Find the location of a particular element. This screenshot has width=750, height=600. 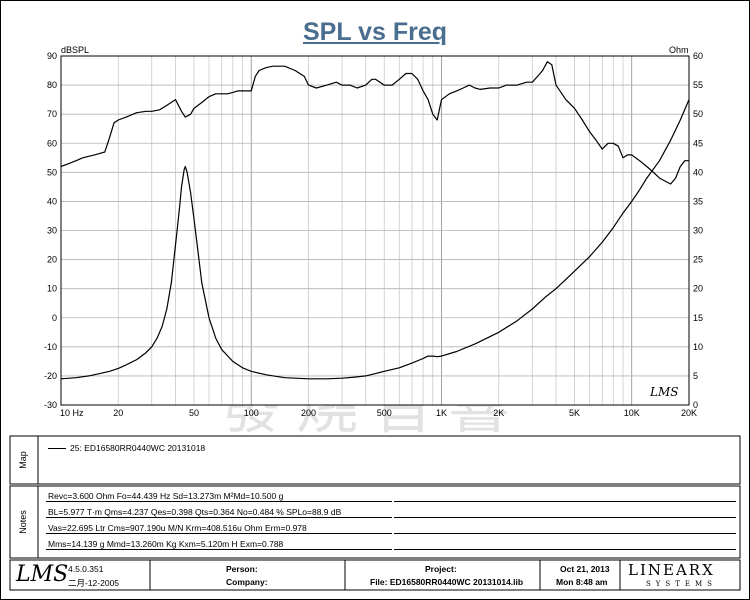

y-left-tick-label: 20 is located at coordinates (52, 260).